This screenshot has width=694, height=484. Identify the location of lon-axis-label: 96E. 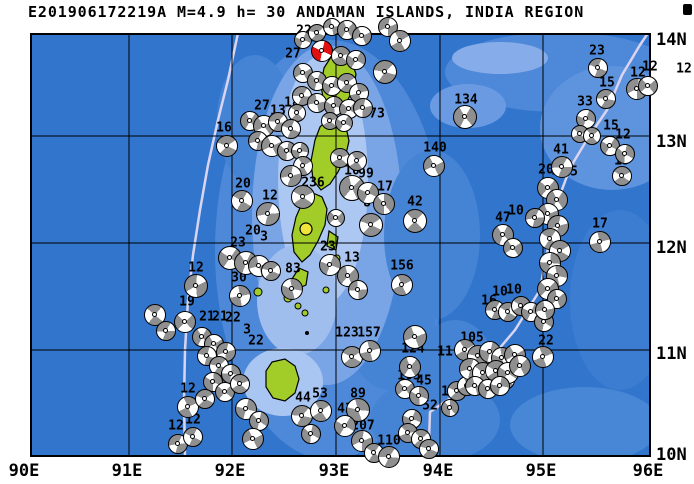
(648, 471).